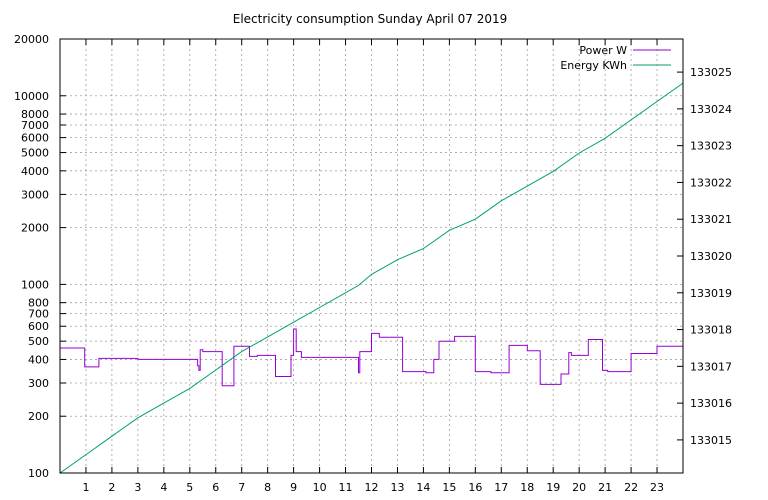 Image resolution: width=768 pixels, height=500 pixels. I want to click on y2-tick-label: 133017, so click(711, 366).